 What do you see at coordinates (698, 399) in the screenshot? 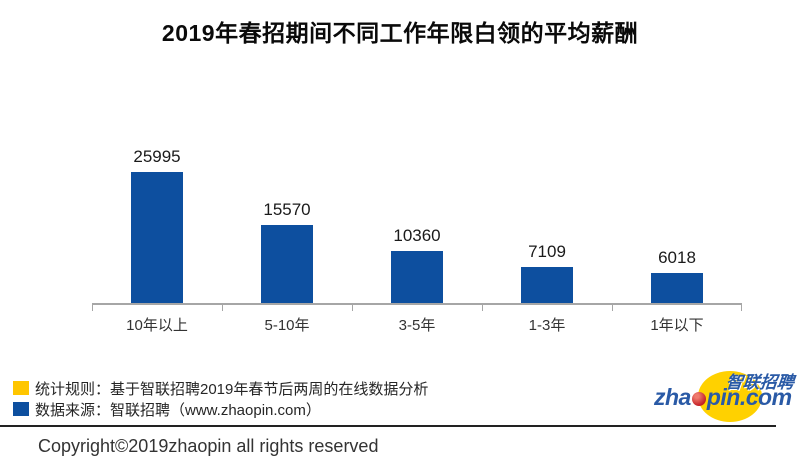
I see `logo-red-dot-icon` at bounding box center [698, 399].